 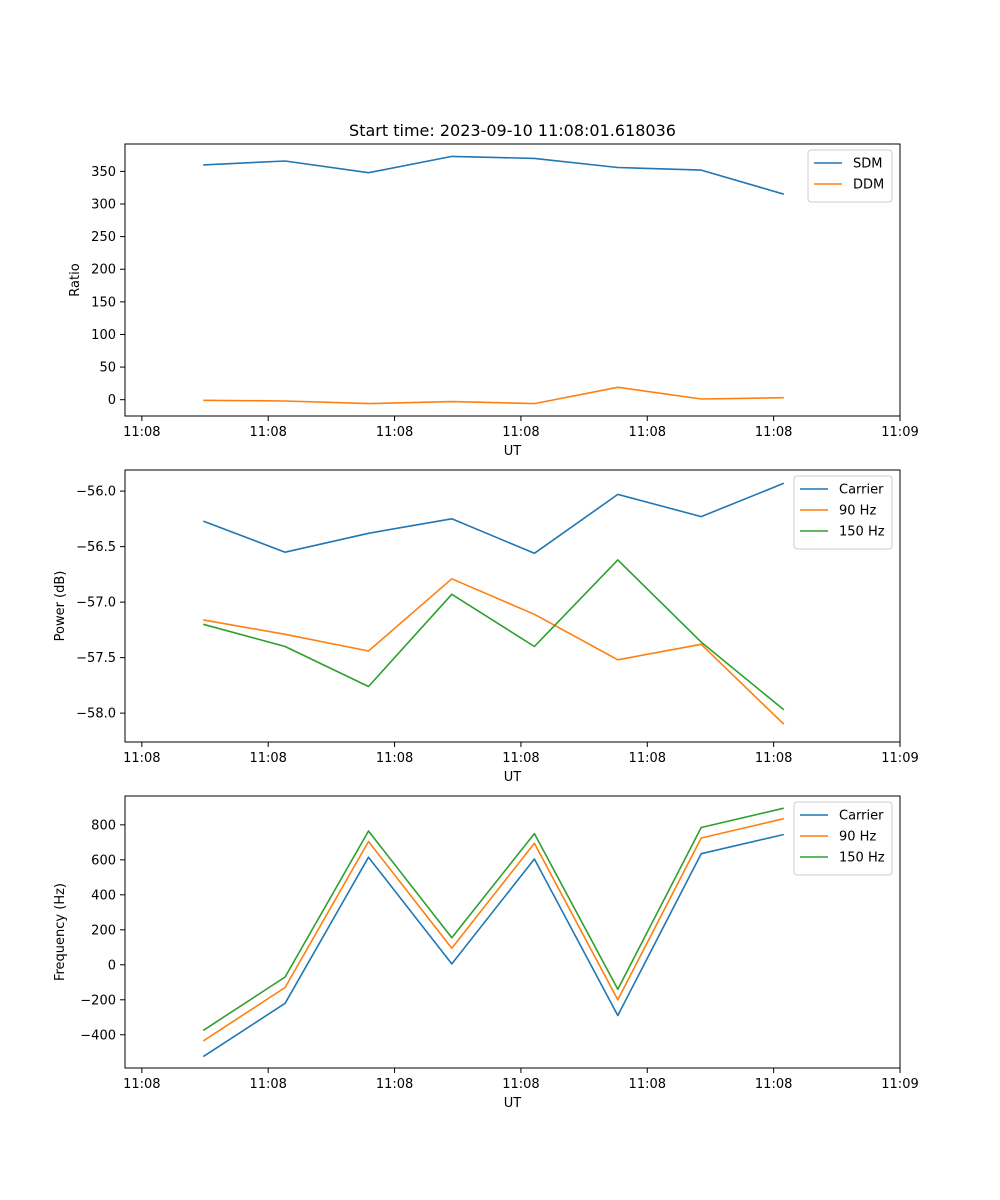 What do you see at coordinates (60, 606) in the screenshot?
I see `y-axis-label: Power (dB)` at bounding box center [60, 606].